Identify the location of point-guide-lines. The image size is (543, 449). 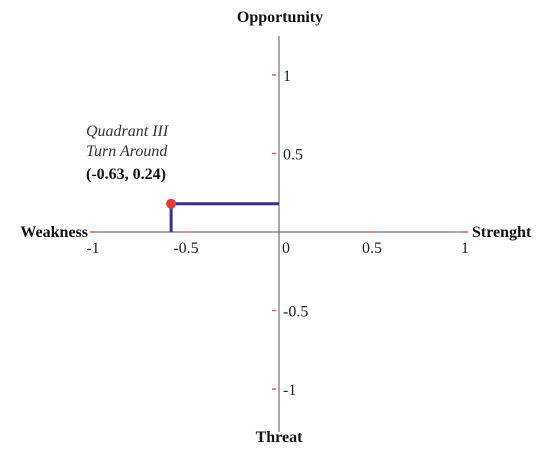
(224, 217).